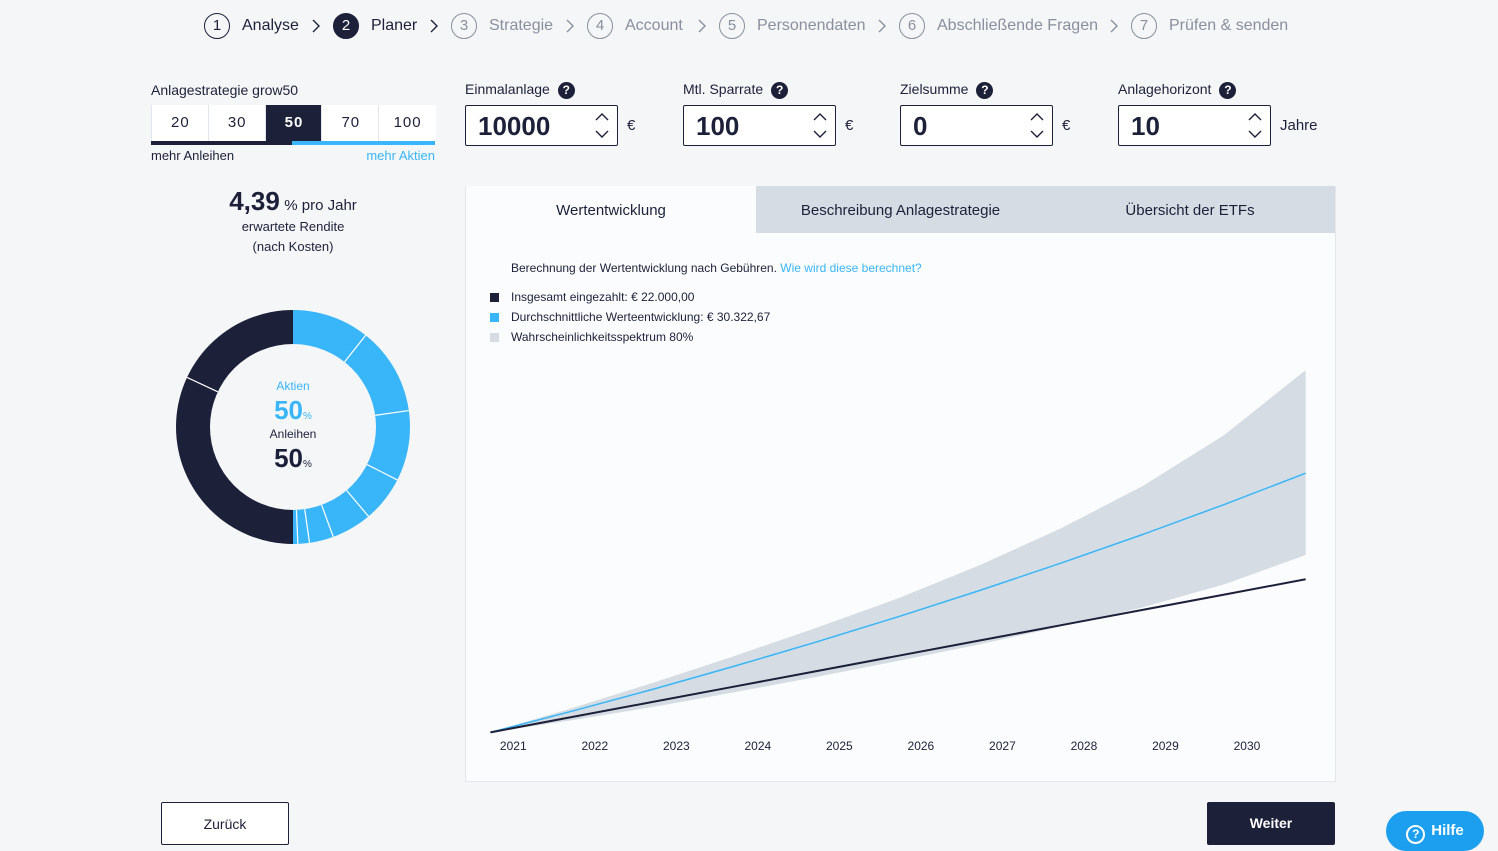  What do you see at coordinates (293, 123) in the screenshot?
I see `strategy-option: 50` at bounding box center [293, 123].